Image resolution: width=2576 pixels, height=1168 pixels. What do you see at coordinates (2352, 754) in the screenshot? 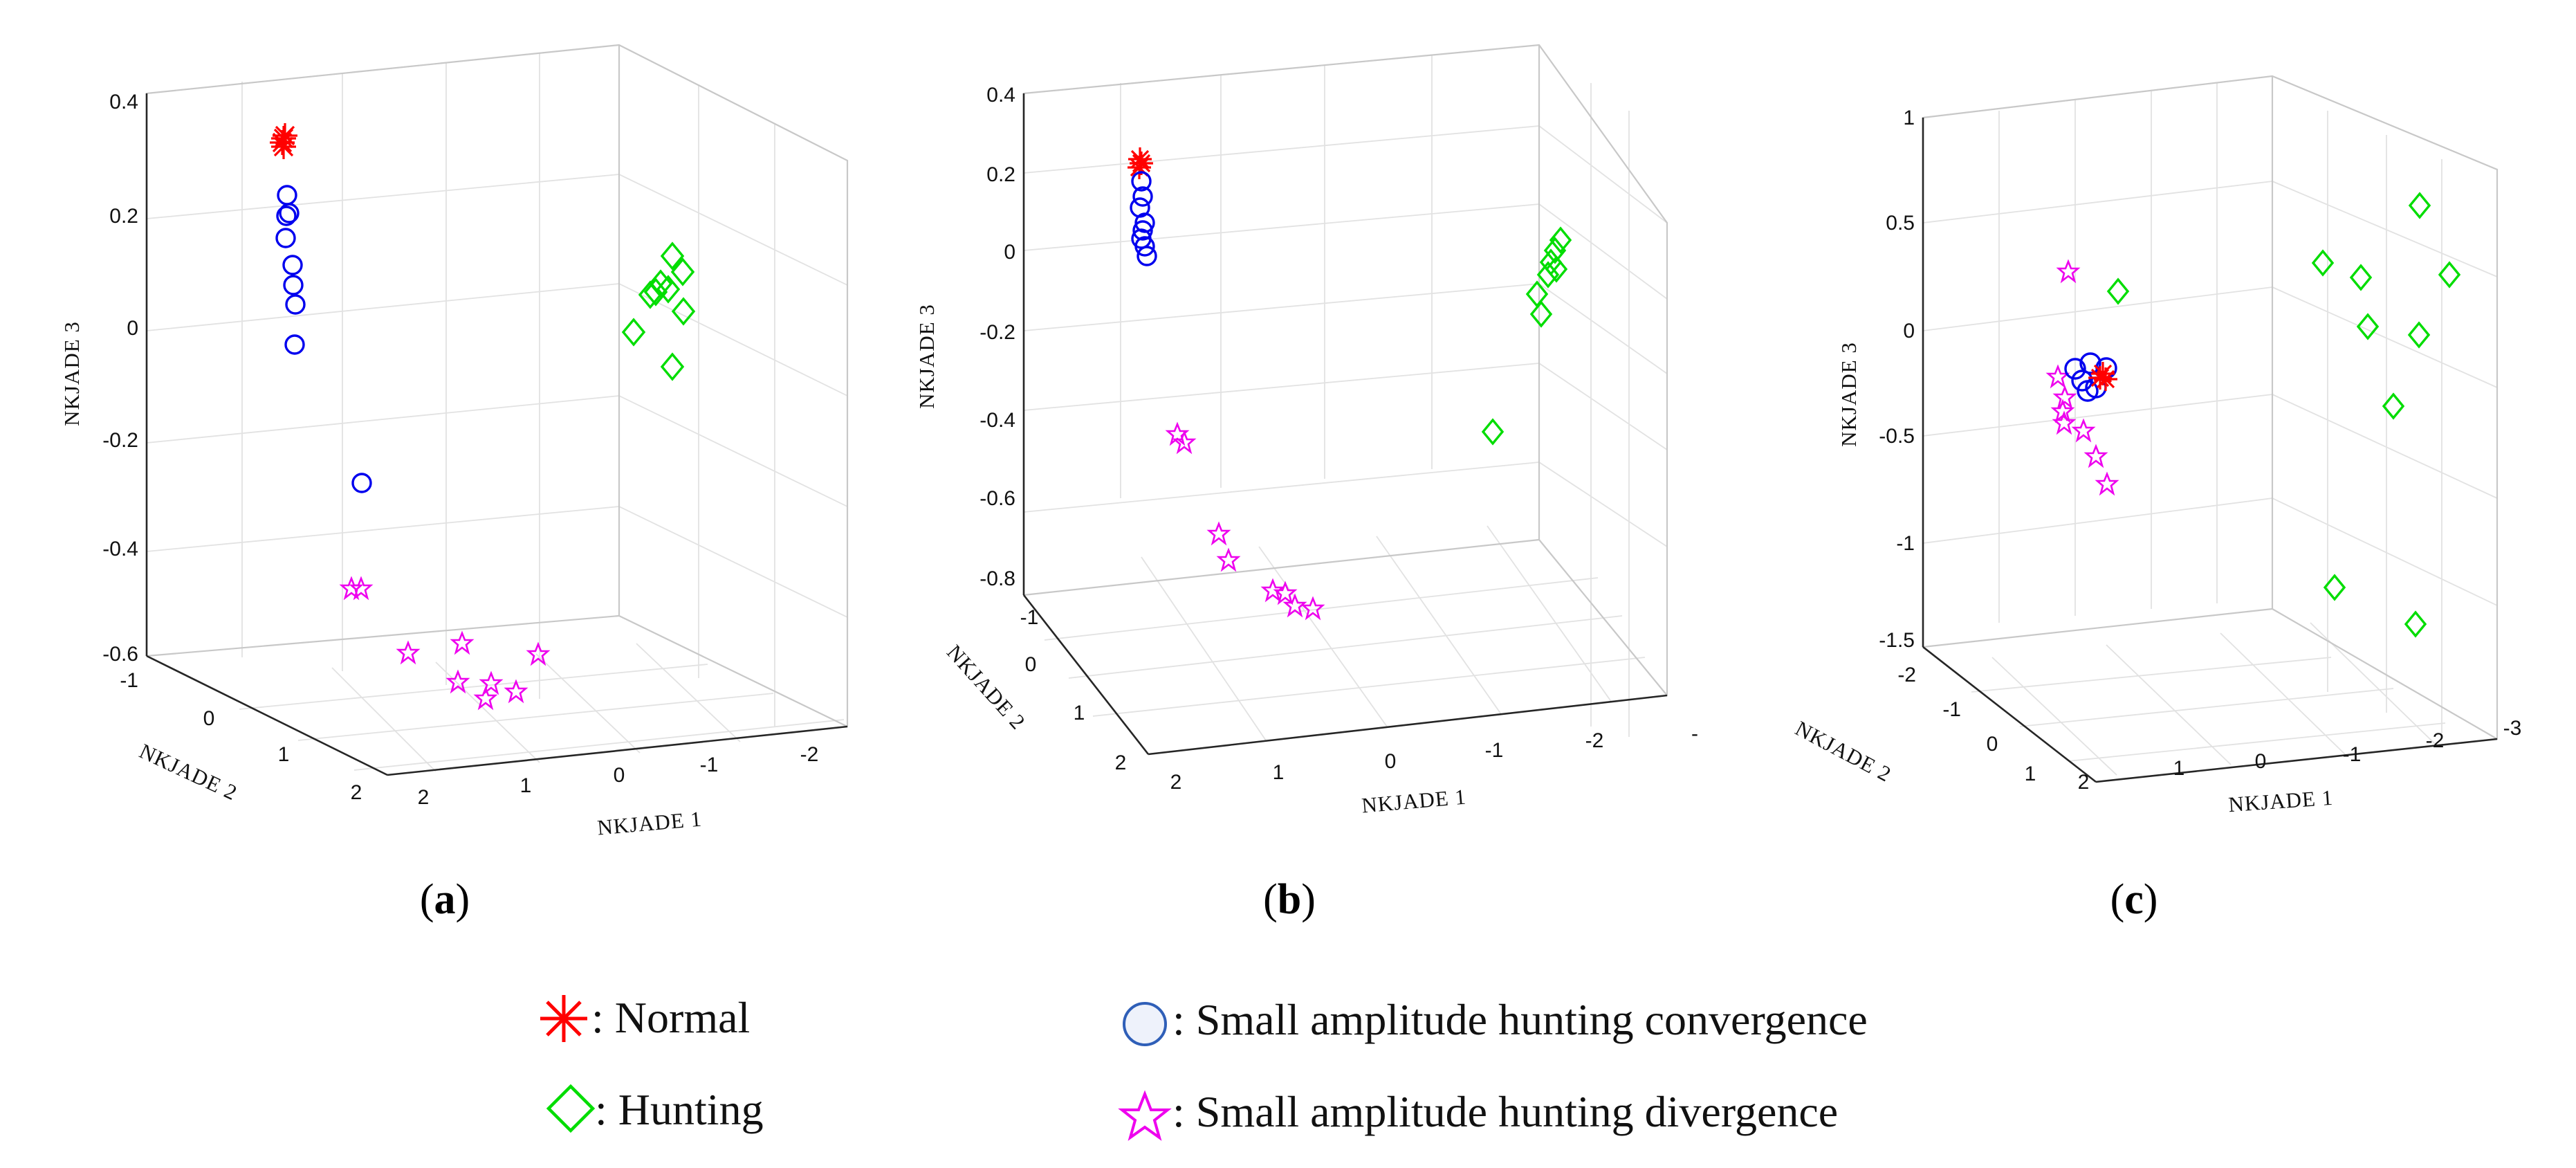
I see `x-tick: -1` at bounding box center [2352, 754].